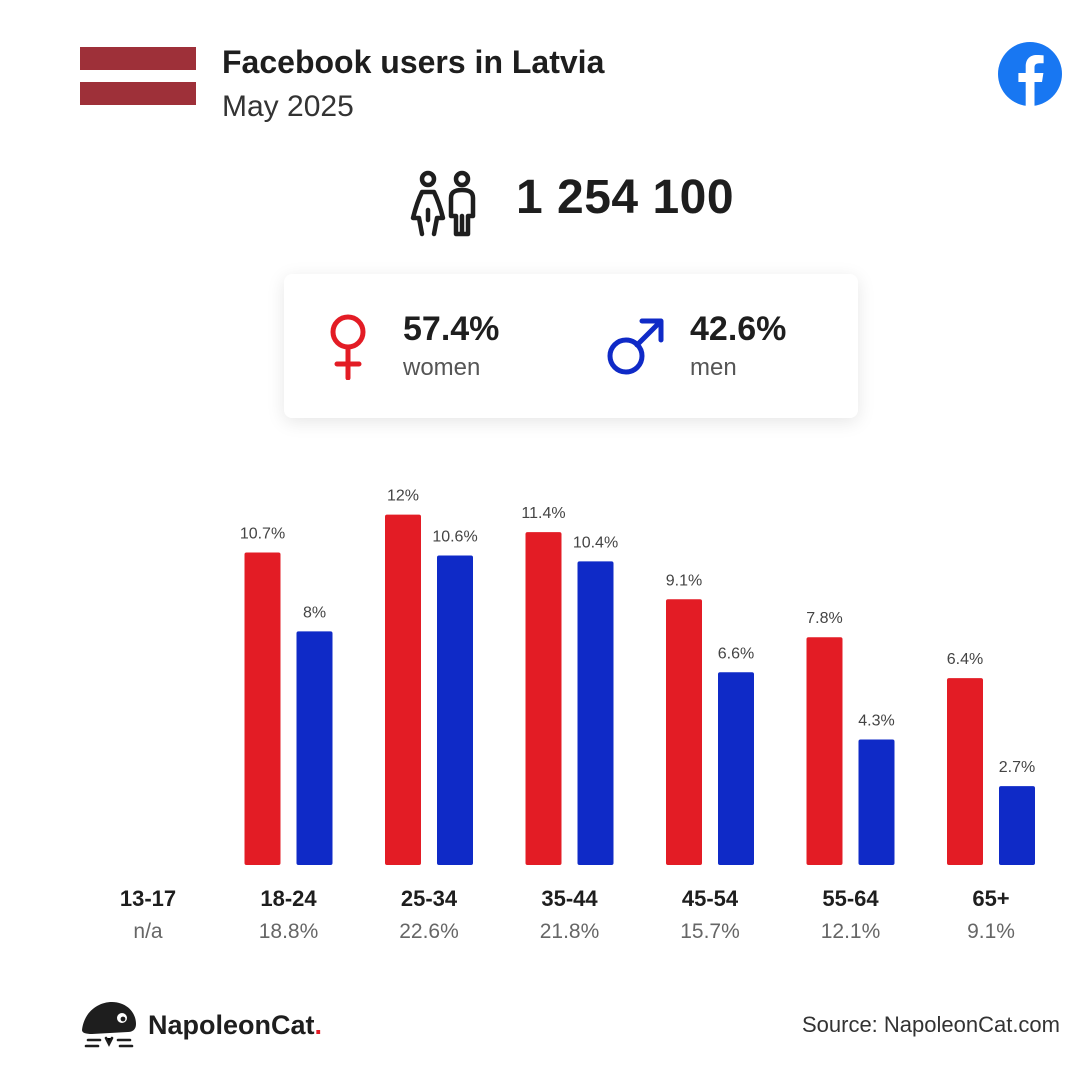 The height and width of the screenshot is (1080, 1080). I want to click on napoleoncat-logo-icon, so click(109, 1025).